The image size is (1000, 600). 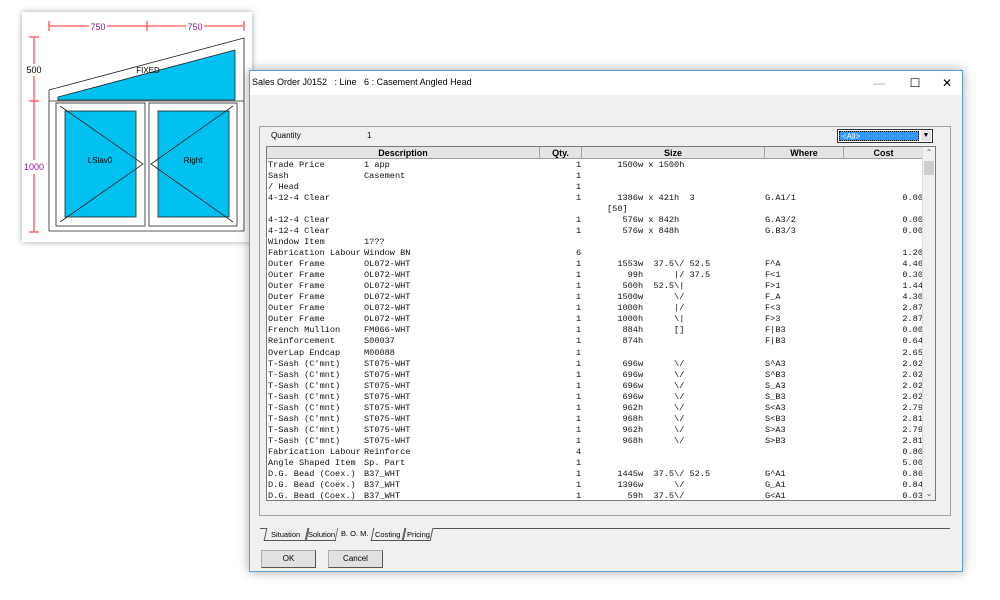 I want to click on table-row: [50], so click(x=595, y=209).